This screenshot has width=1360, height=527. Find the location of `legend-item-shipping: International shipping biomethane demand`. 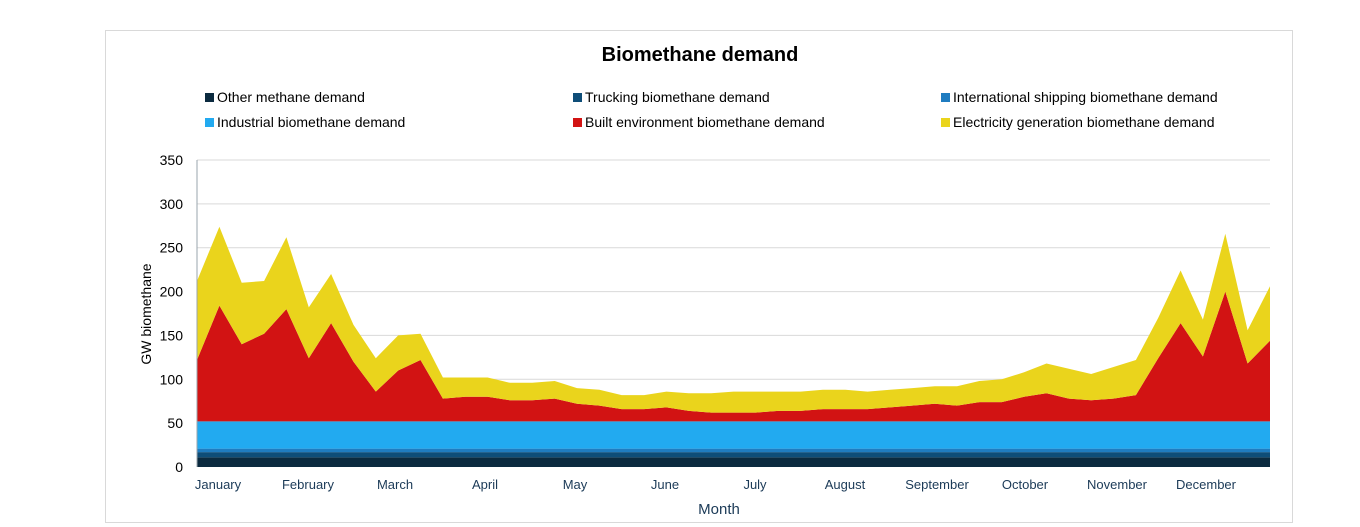

legend-item-shipping: International shipping biomethane demand is located at coordinates (1079, 97).